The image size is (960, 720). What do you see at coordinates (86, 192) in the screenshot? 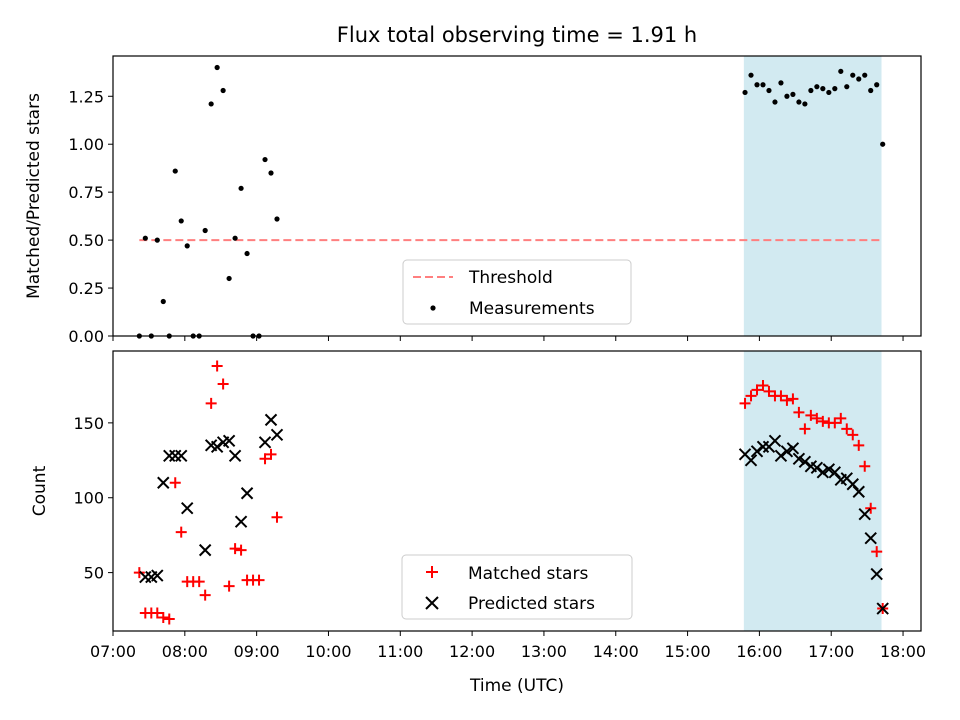
I see `y-tick-label: 0.75` at bounding box center [86, 192].